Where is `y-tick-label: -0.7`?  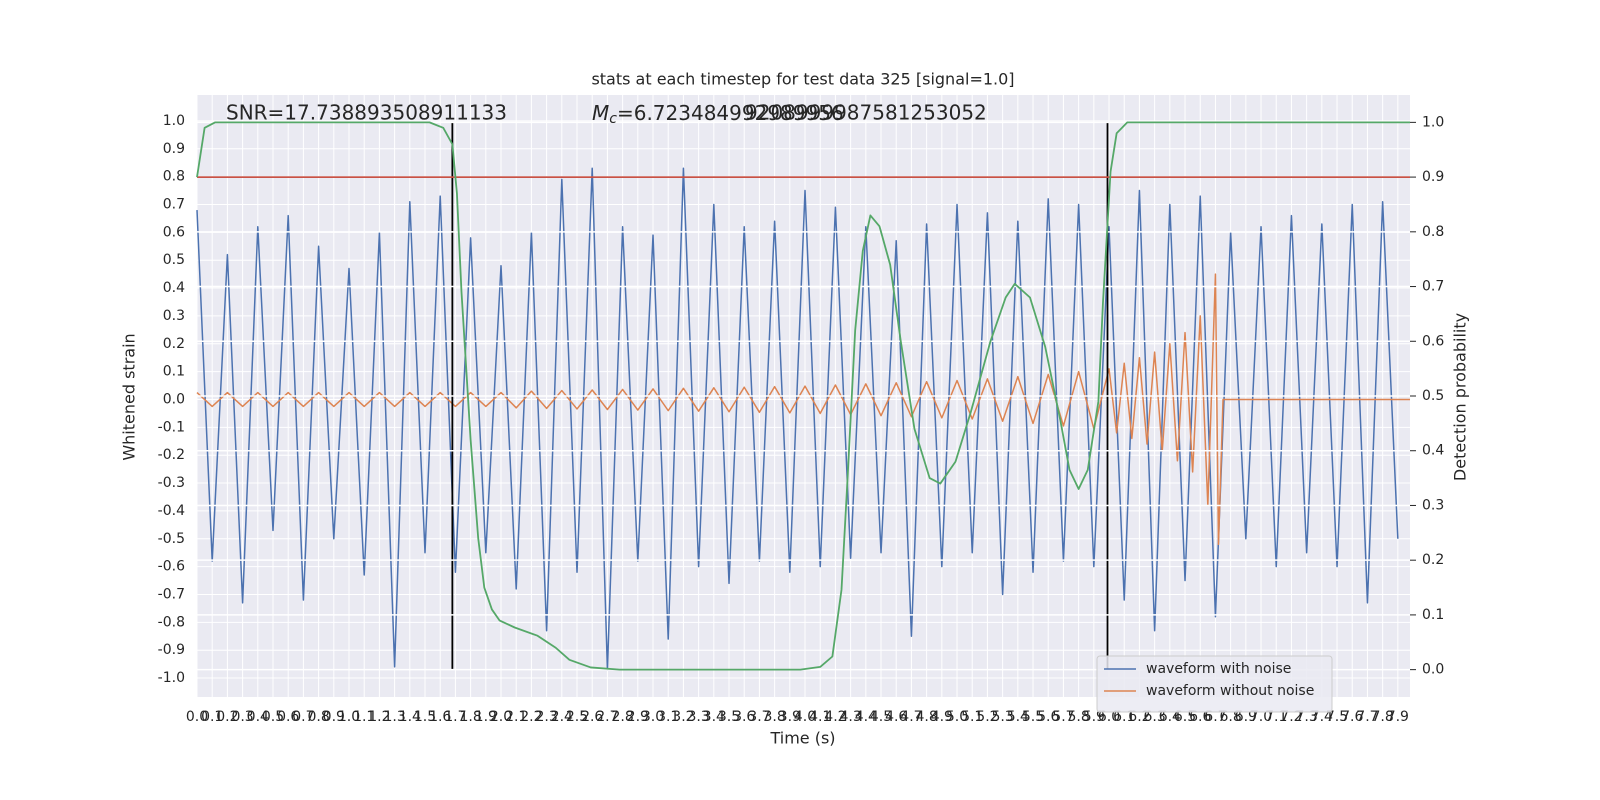 y-tick-label: -0.7 is located at coordinates (171, 594).